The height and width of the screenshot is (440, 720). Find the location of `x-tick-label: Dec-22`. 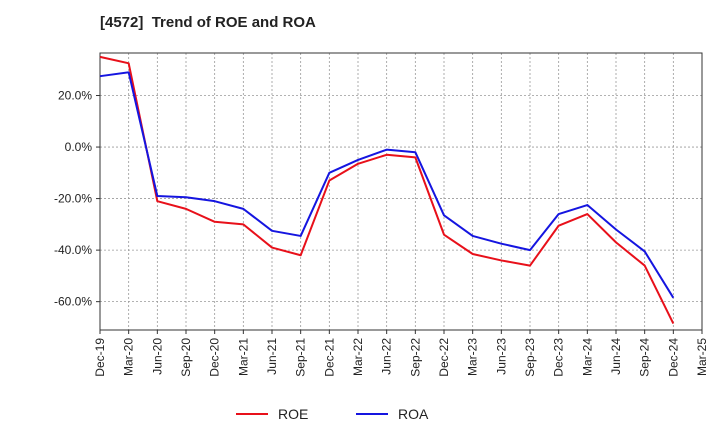

x-tick-label: Dec-22 is located at coordinates (444, 357).